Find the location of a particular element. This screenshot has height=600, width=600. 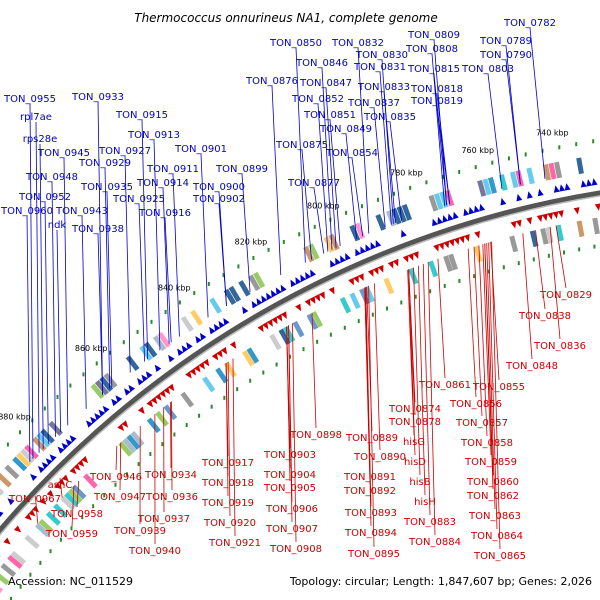

top-gene-label: TON_0832 is located at coordinates (357, 43).